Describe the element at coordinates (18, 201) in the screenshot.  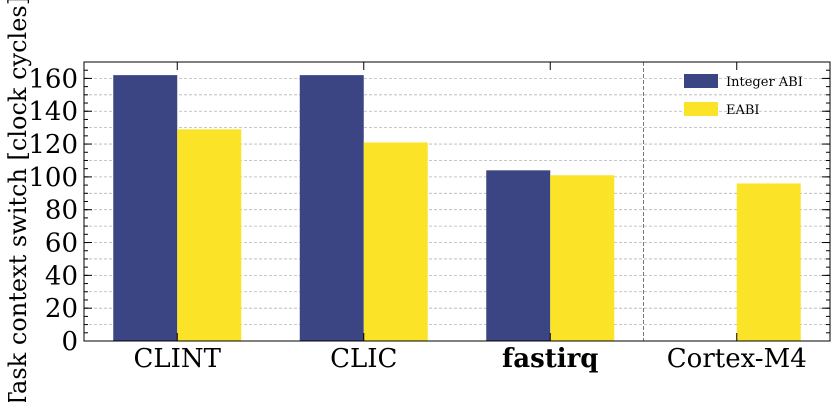
I see `y-axis-label: Task context switch [clock cycles]` at that location.